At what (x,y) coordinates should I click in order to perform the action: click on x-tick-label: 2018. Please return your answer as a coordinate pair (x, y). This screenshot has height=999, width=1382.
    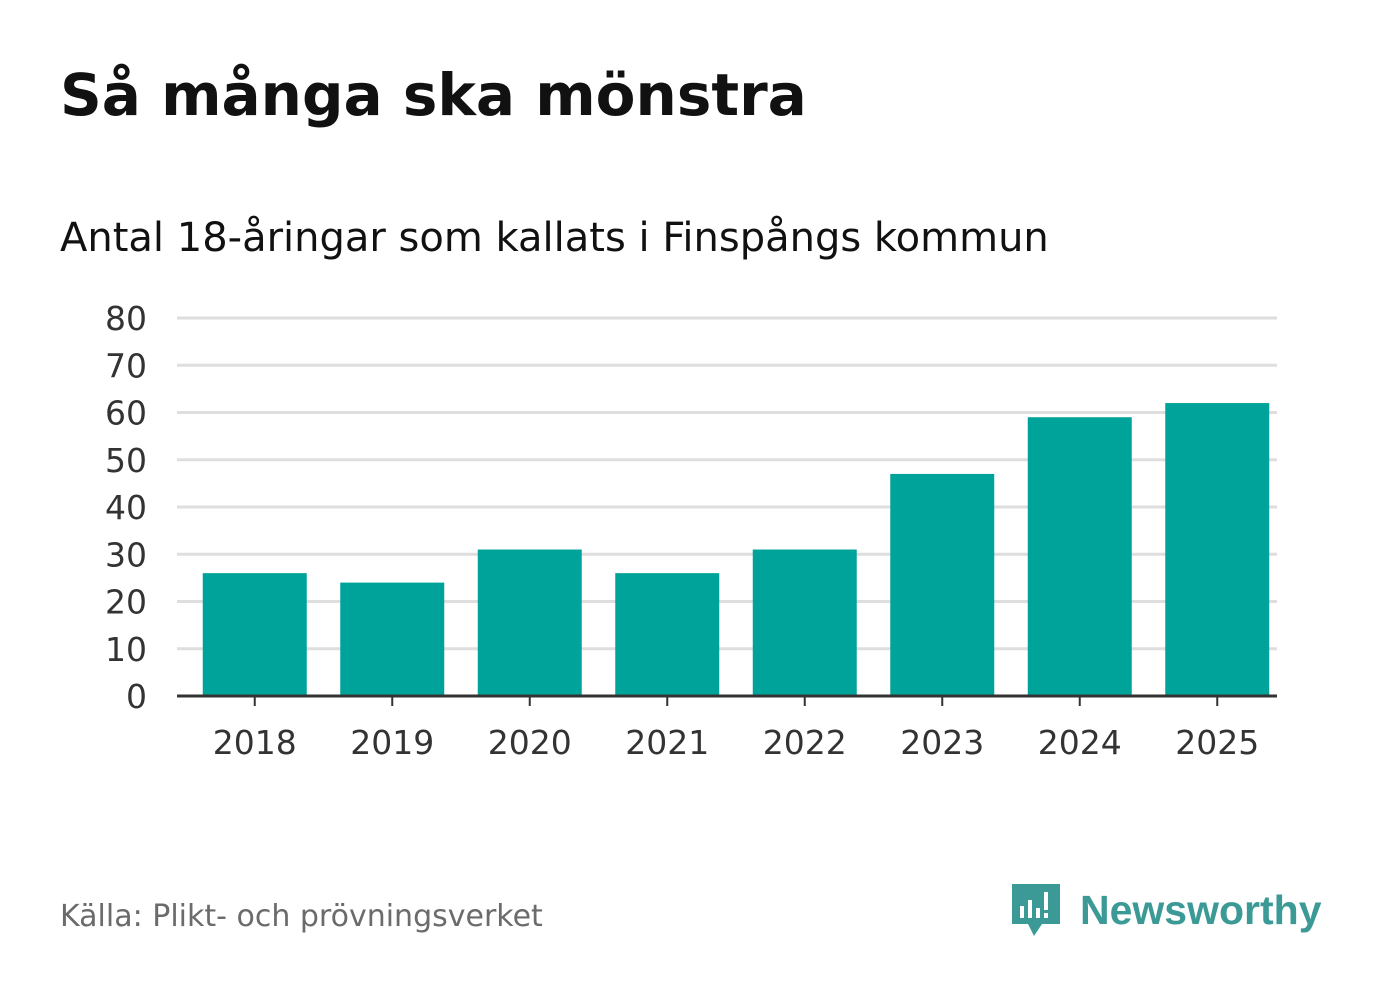
    Looking at the image, I should click on (255, 742).